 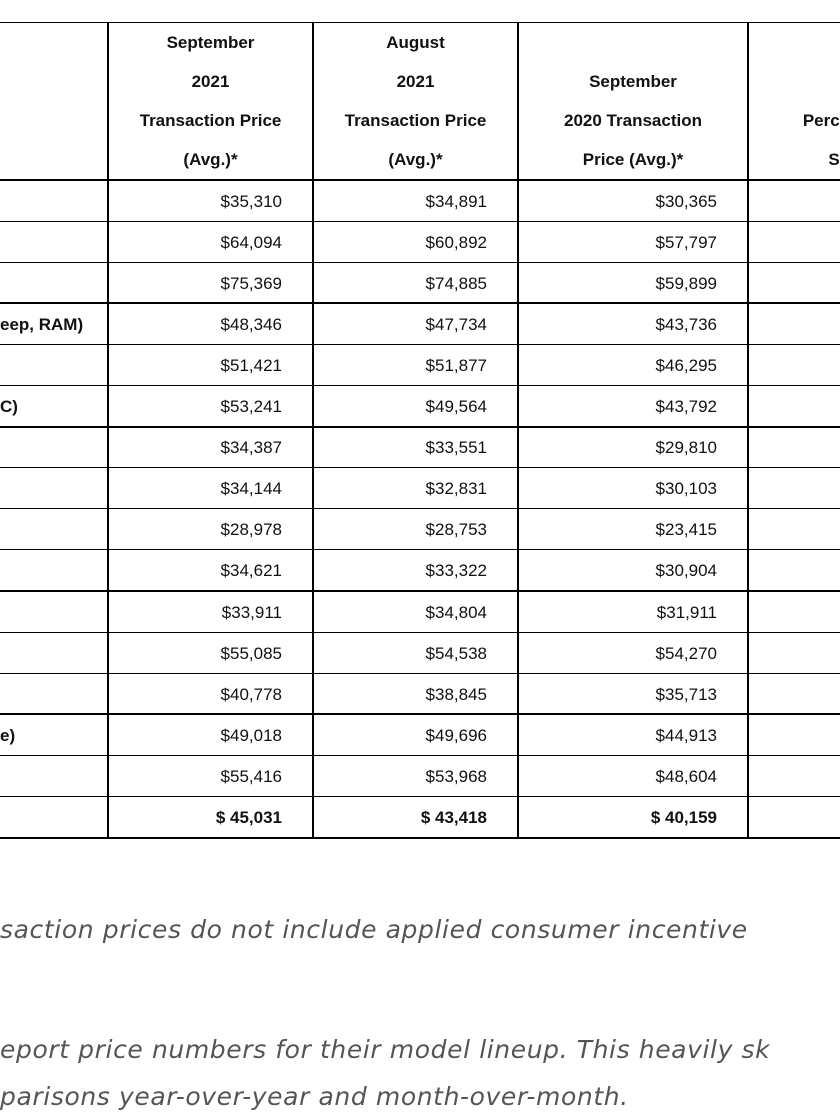 What do you see at coordinates (251, 448) in the screenshot?
I see `cell: $34,387` at bounding box center [251, 448].